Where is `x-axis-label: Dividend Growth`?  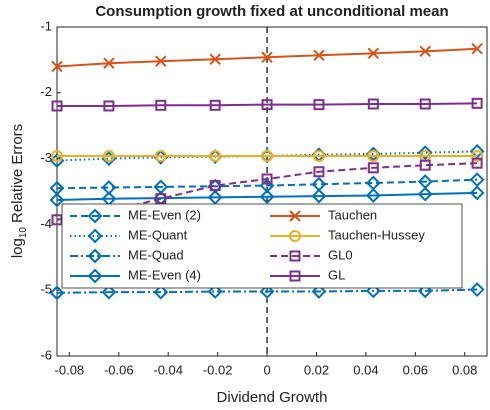
x-axis-label: Dividend Growth is located at coordinates (272, 397).